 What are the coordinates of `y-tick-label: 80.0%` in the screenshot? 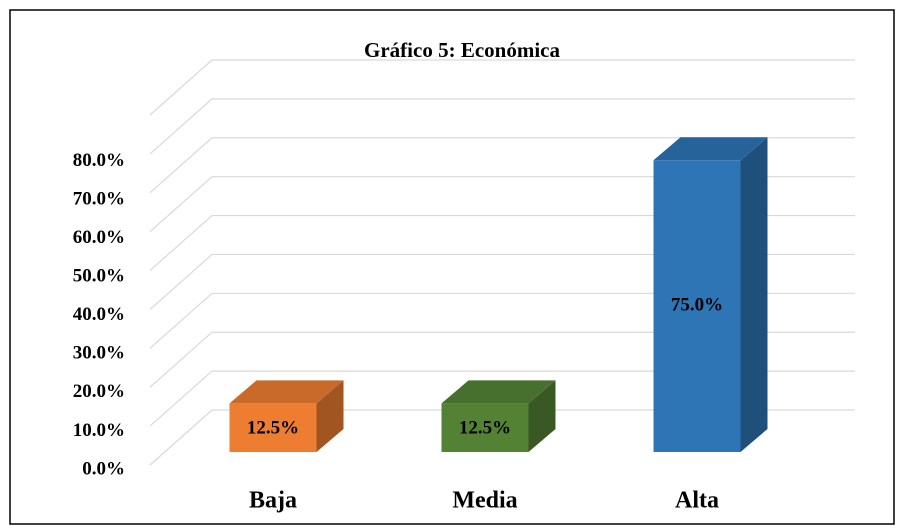 It's located at (99, 160).